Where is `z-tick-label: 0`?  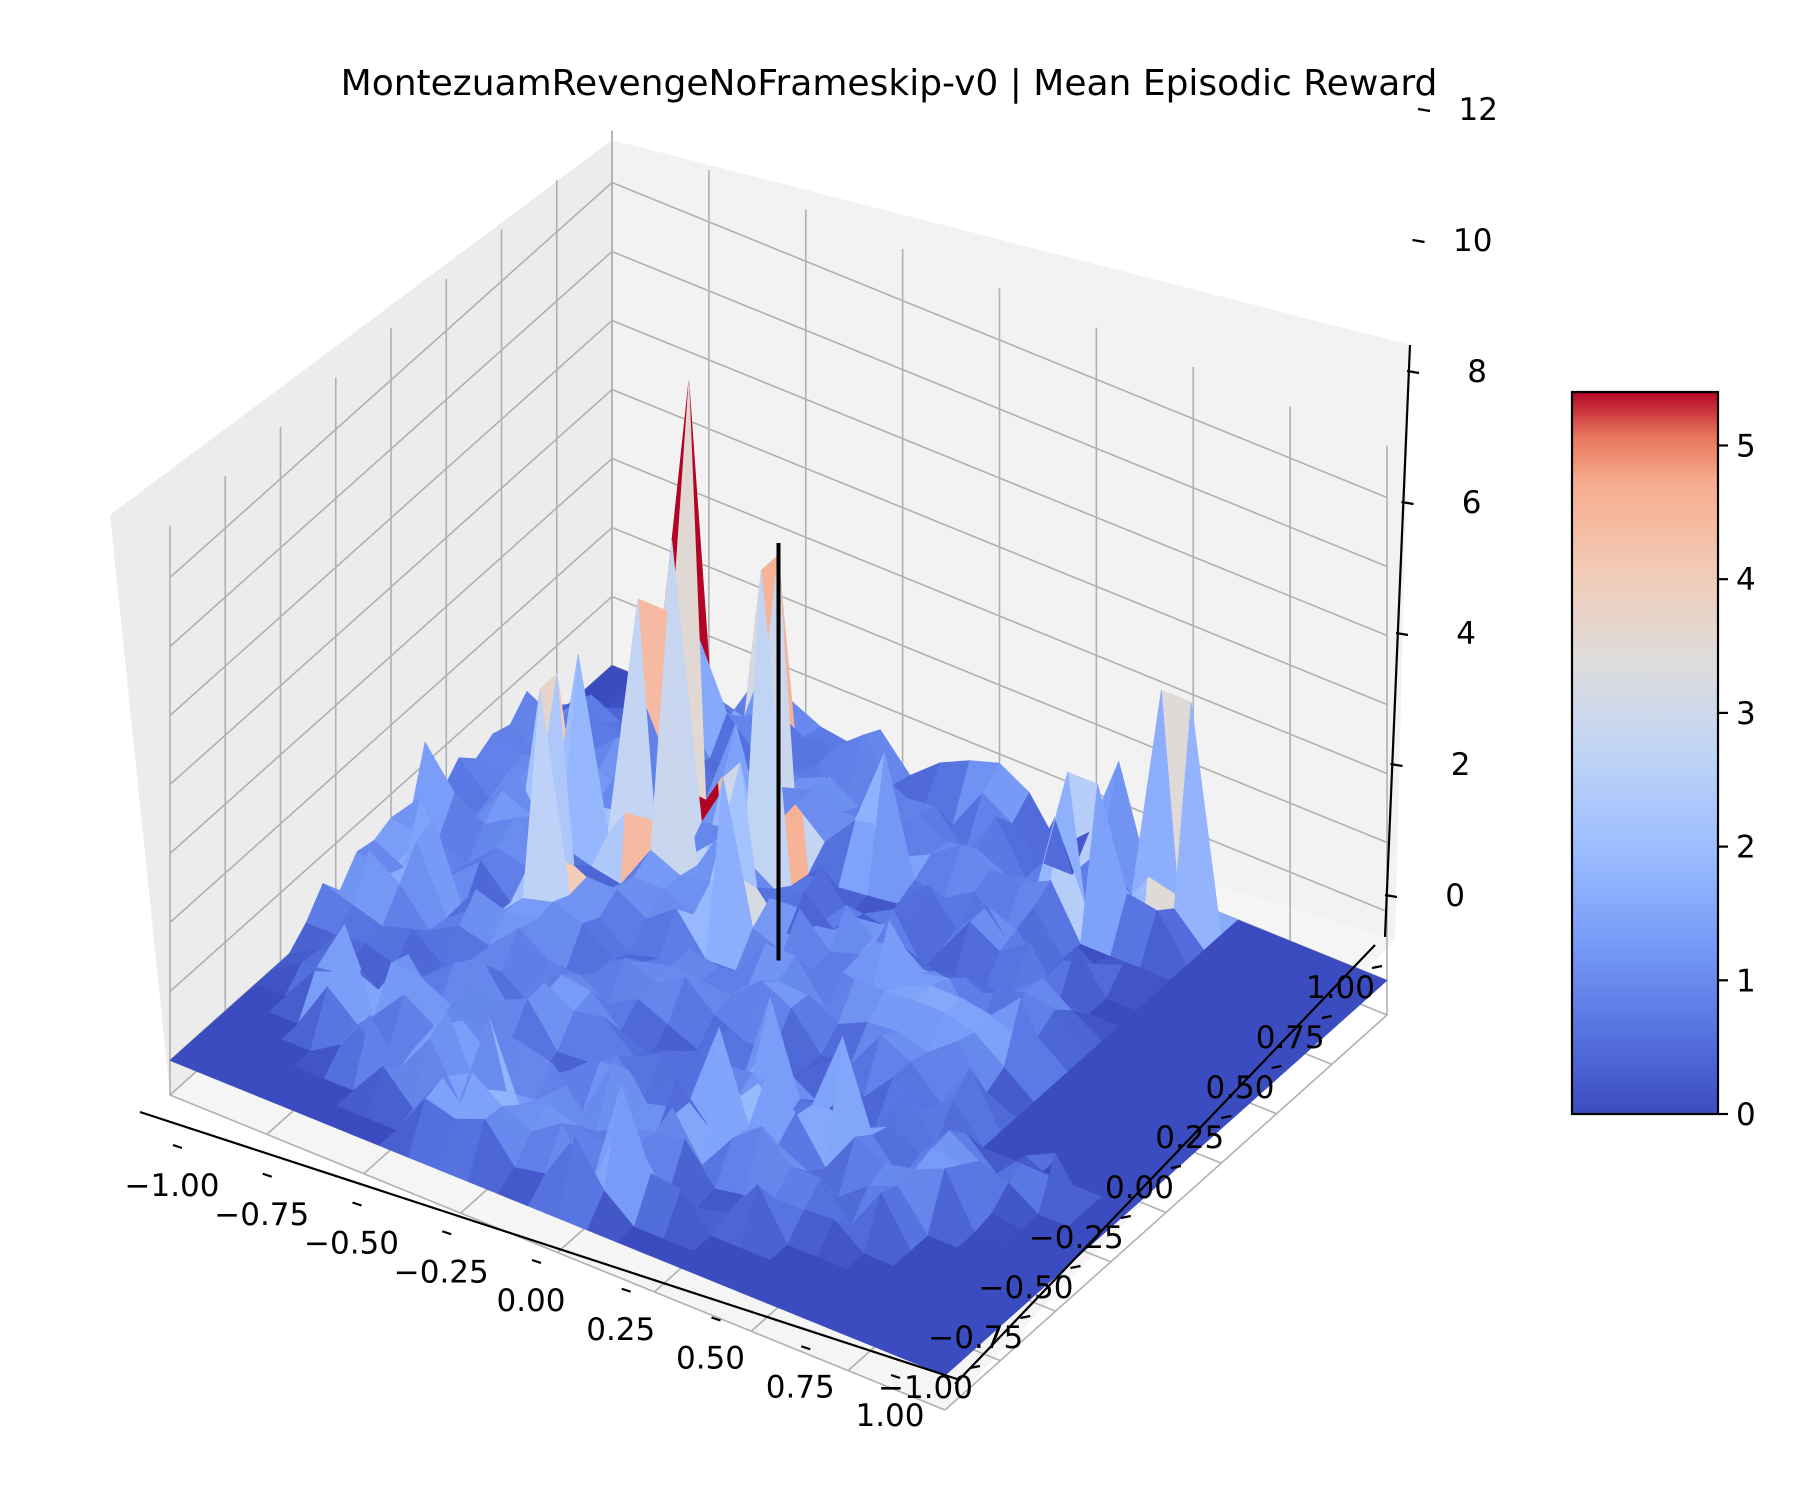 z-tick-label: 0 is located at coordinates (1455, 896).